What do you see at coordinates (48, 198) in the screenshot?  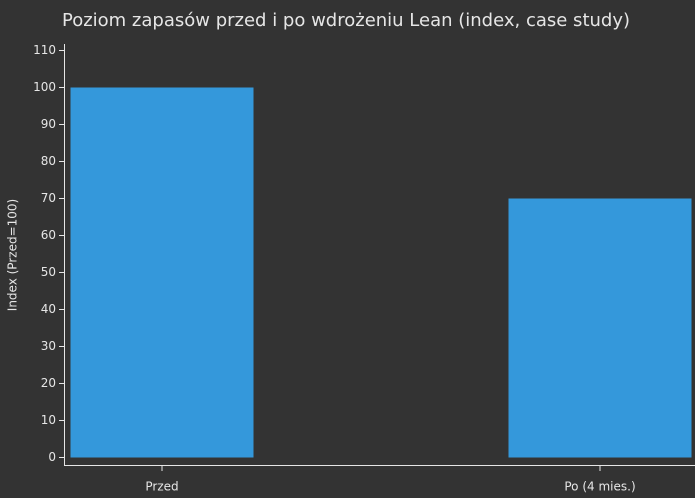 I see `y-tick-label: 70` at bounding box center [48, 198].